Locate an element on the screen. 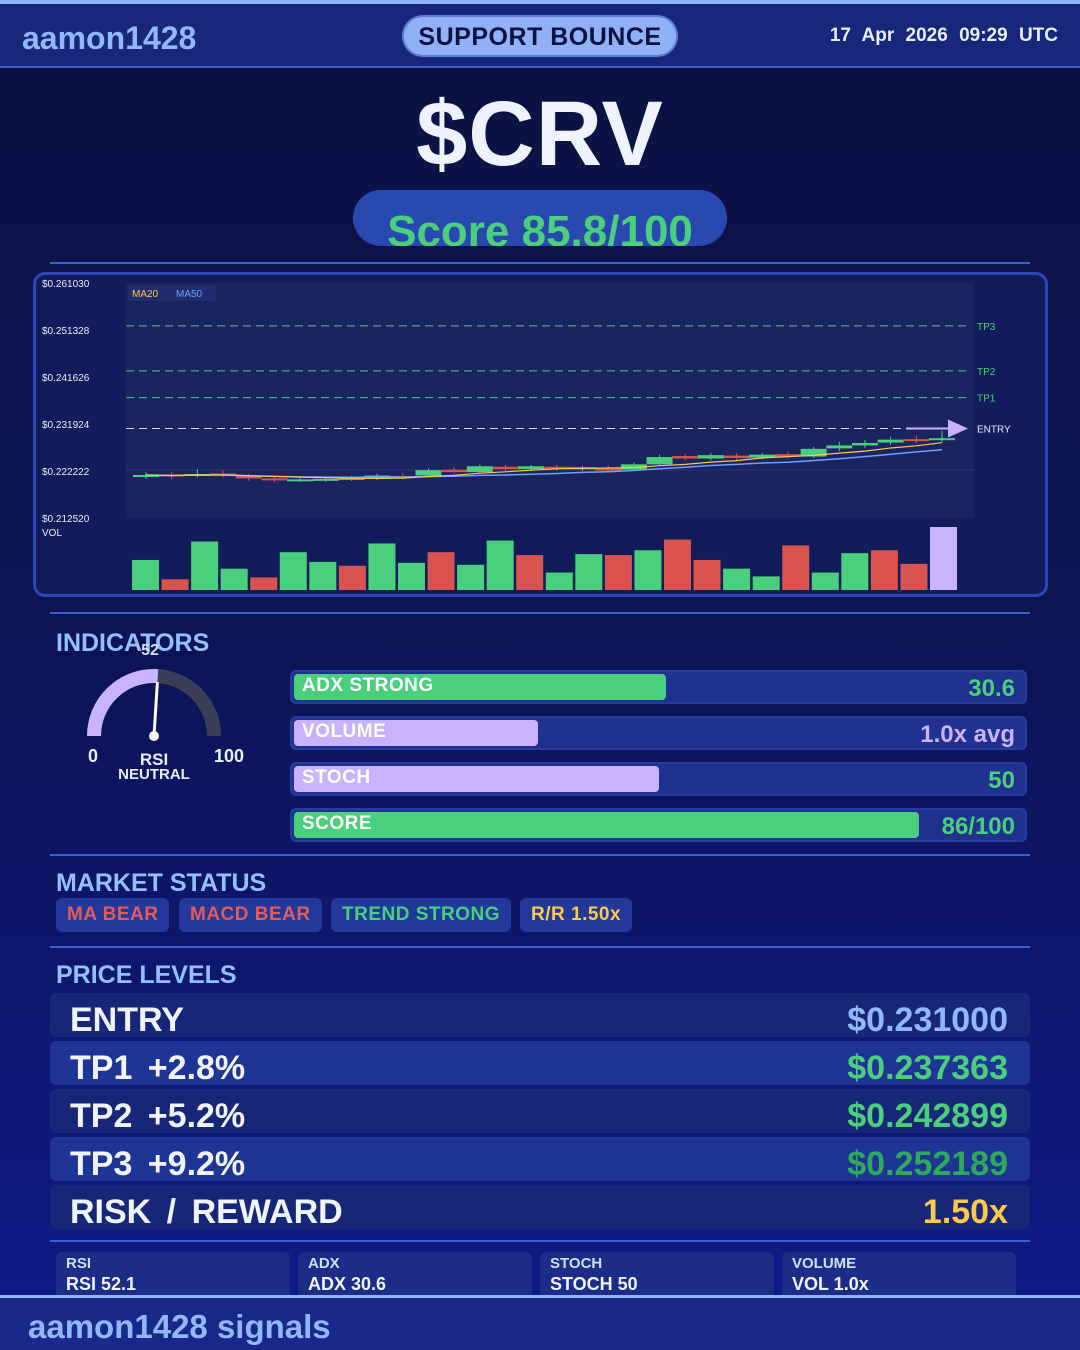  level-name: TP1 +2.8% is located at coordinates (158, 1068).